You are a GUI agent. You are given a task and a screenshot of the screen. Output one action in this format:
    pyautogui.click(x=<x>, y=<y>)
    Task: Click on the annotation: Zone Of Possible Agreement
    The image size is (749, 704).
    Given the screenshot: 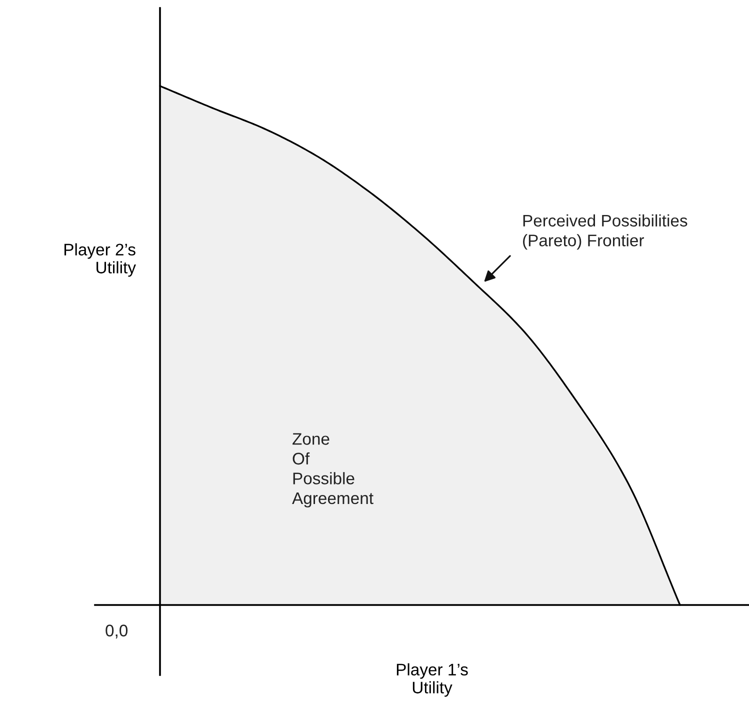 What is the action you would take?
    pyautogui.click(x=333, y=470)
    